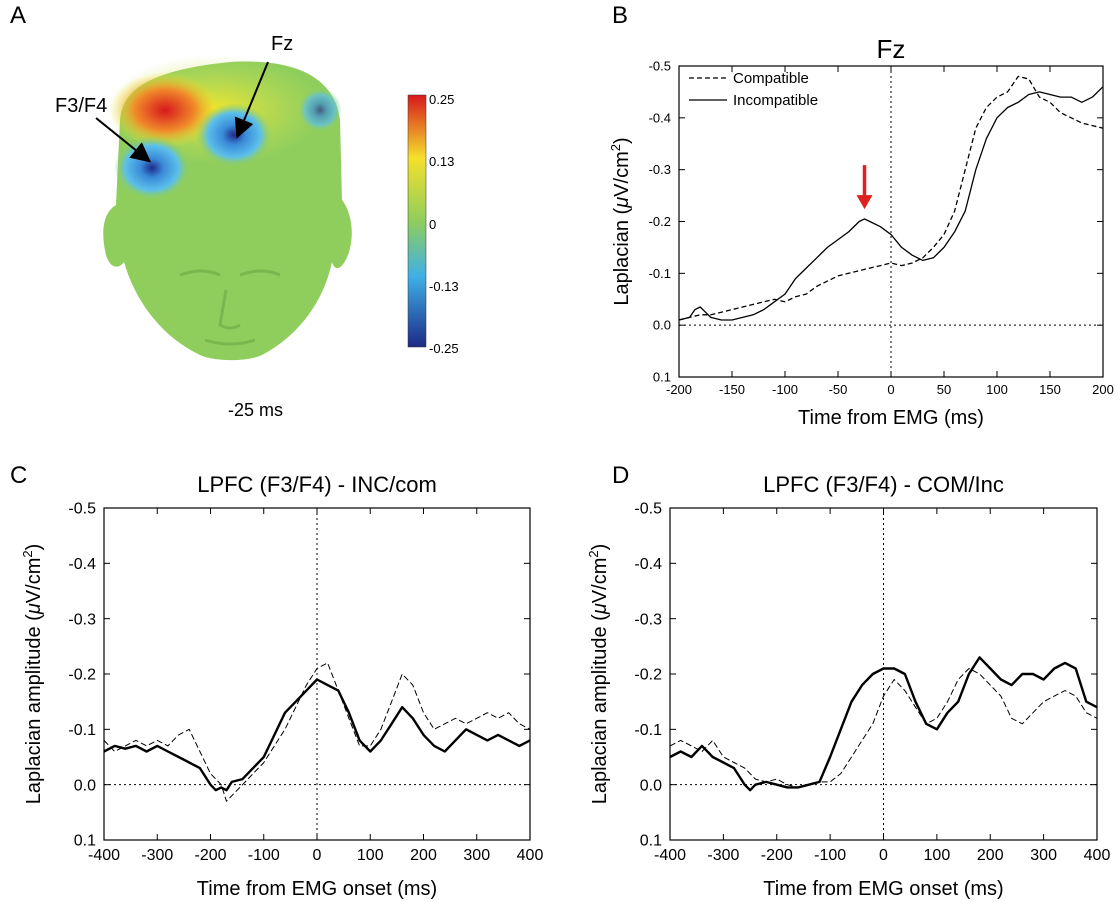 This screenshot has width=1120, height=902. I want to click on annotation-arrow-head, so click(864, 202).